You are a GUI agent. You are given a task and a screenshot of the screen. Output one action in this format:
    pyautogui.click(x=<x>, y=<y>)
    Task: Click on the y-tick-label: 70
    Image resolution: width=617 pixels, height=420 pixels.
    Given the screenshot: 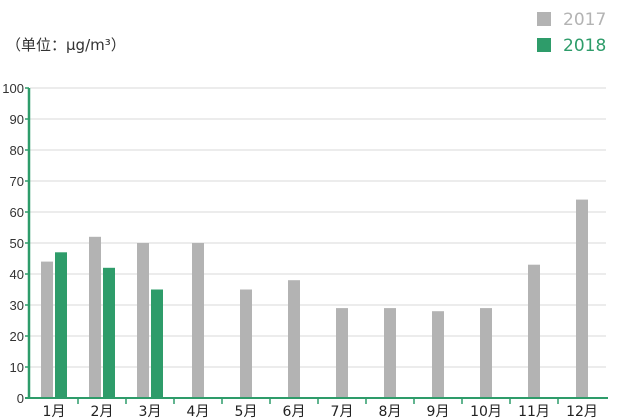 What is the action you would take?
    pyautogui.click(x=17, y=181)
    